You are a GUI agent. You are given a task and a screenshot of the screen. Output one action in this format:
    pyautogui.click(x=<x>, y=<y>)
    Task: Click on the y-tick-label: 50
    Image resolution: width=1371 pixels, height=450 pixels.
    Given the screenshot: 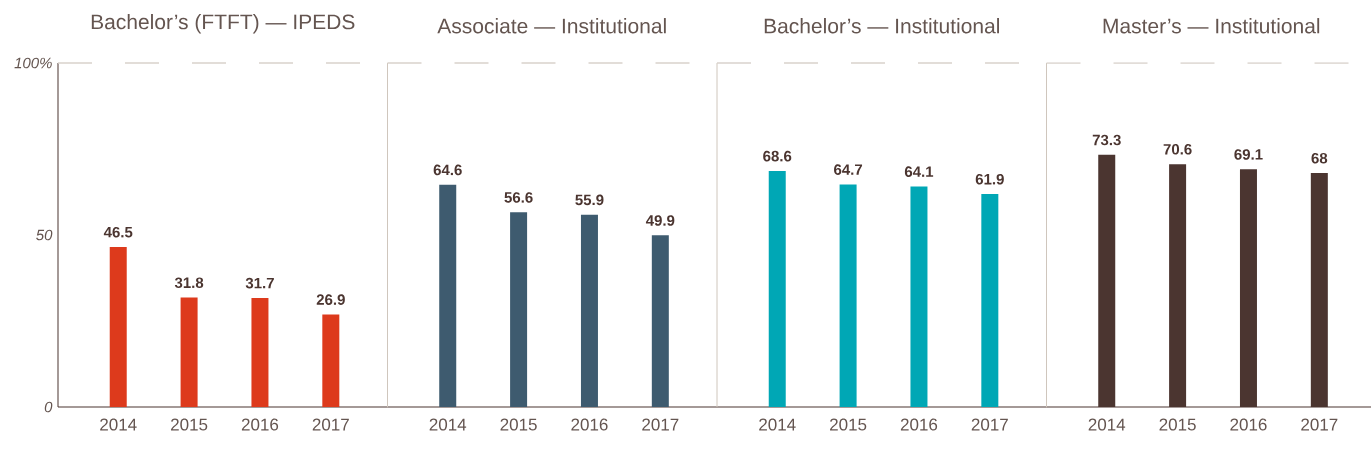 What is the action you would take?
    pyautogui.click(x=44, y=235)
    